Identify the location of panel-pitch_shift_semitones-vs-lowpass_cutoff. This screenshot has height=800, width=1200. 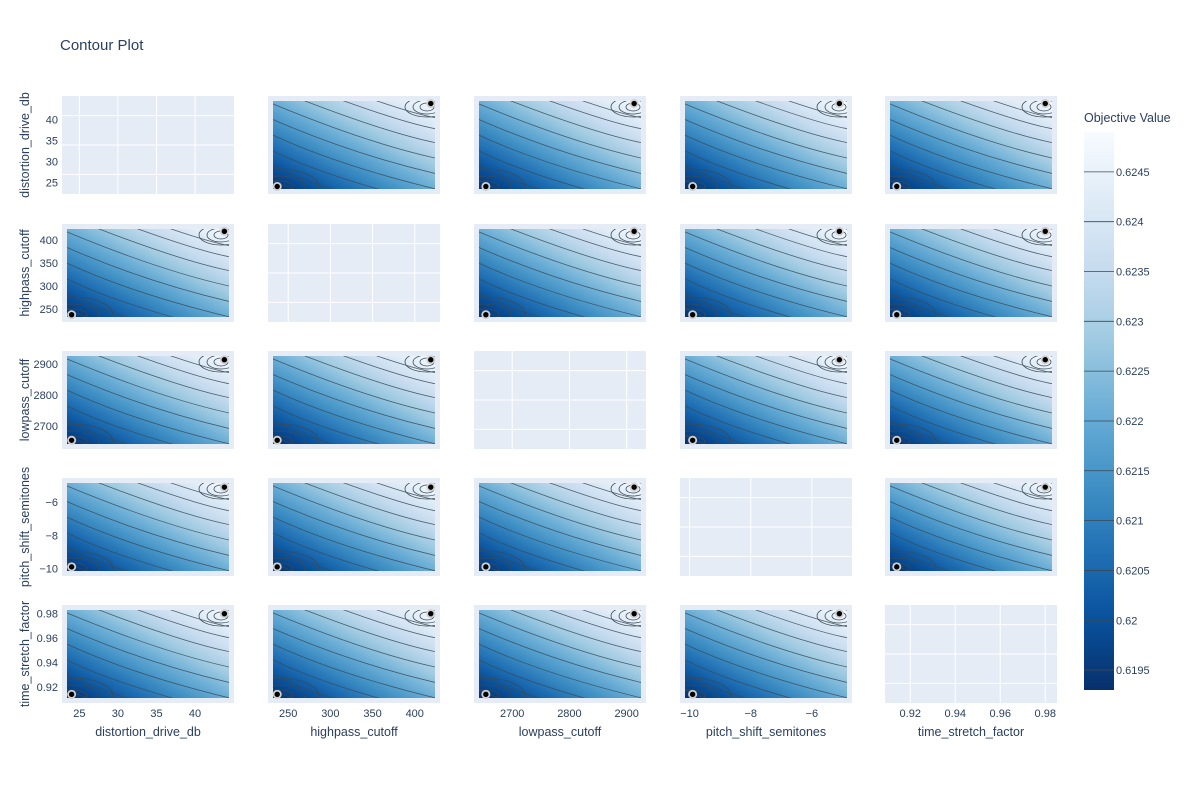
(766, 400).